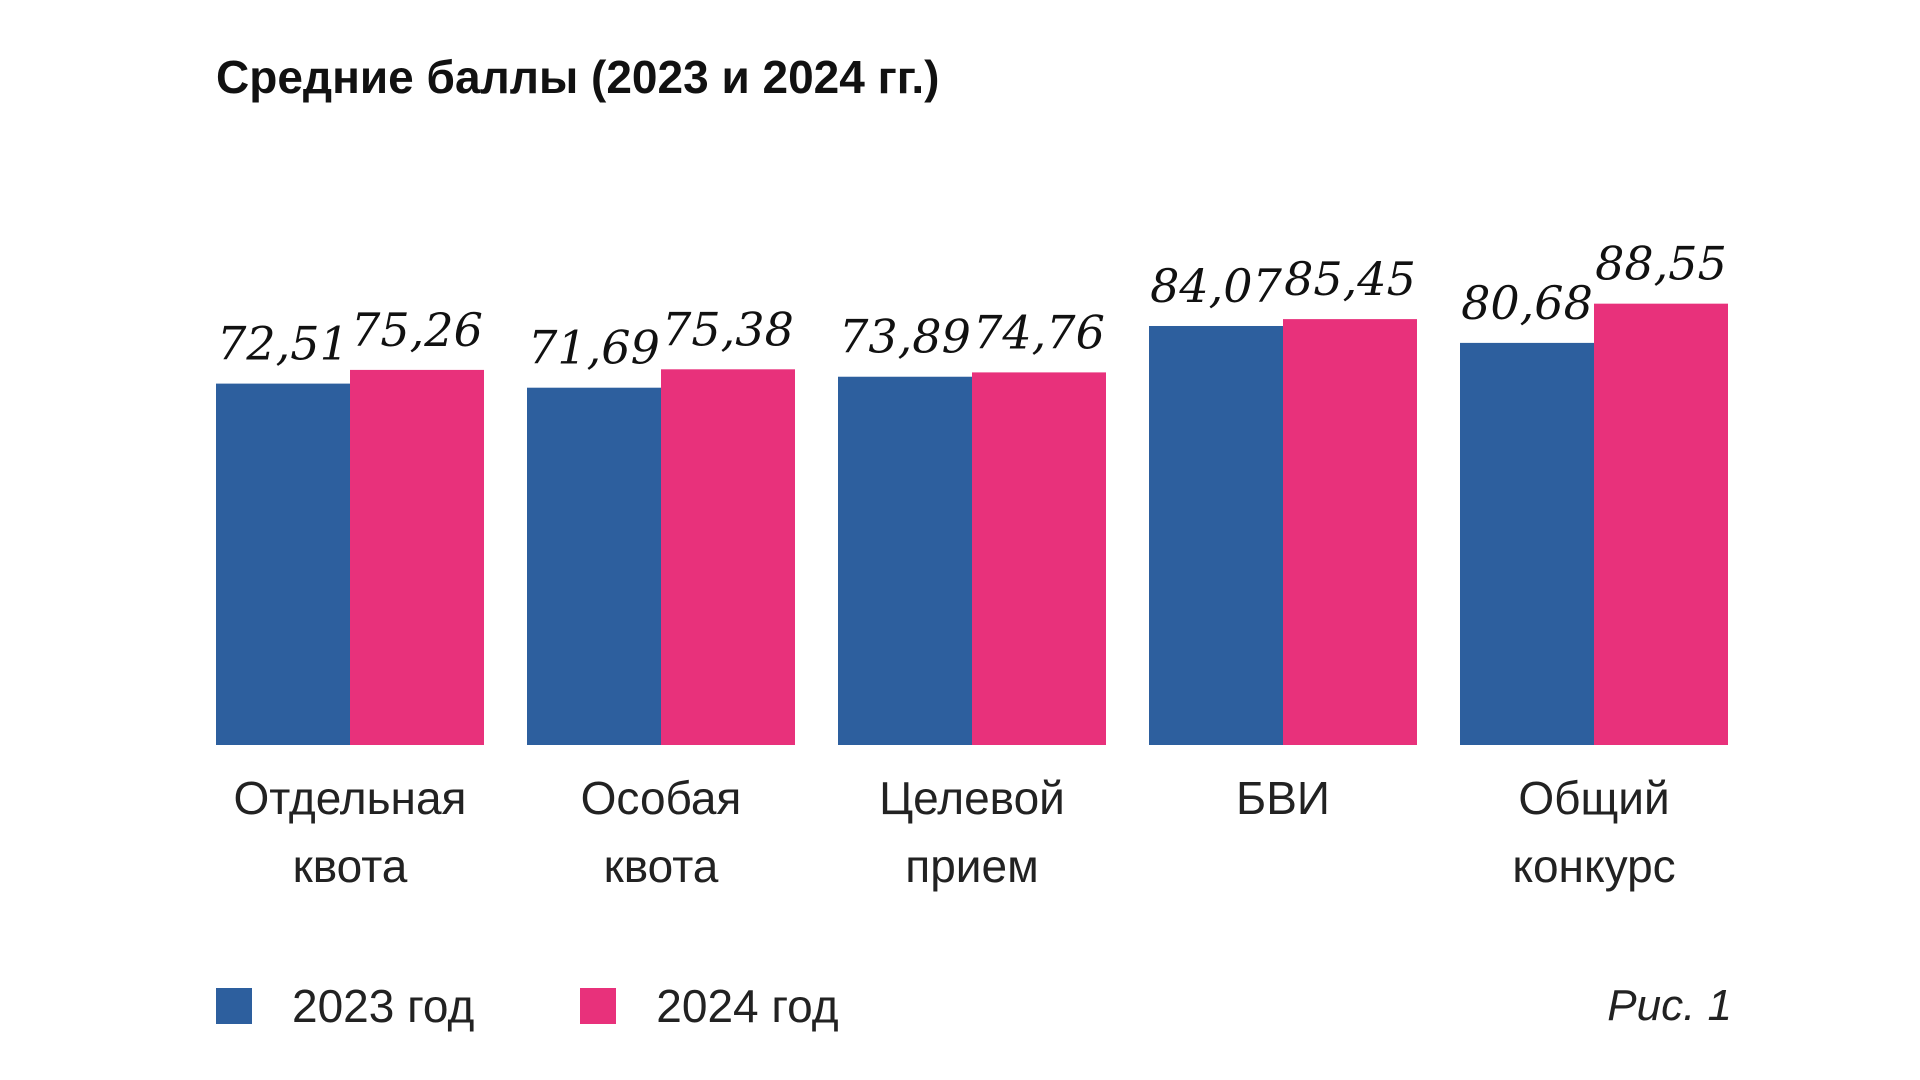 The image size is (1920, 1080). What do you see at coordinates (283, 344) in the screenshot?
I see `value-label-2023-0: 72,51` at bounding box center [283, 344].